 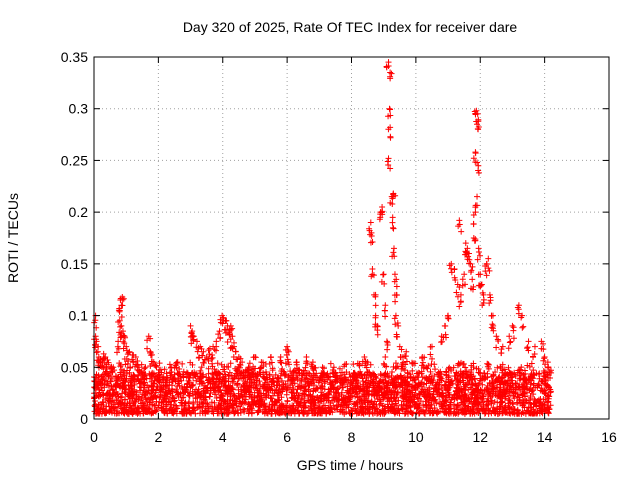 I want to click on y-tick-label: 0.1, so click(x=79, y=316).